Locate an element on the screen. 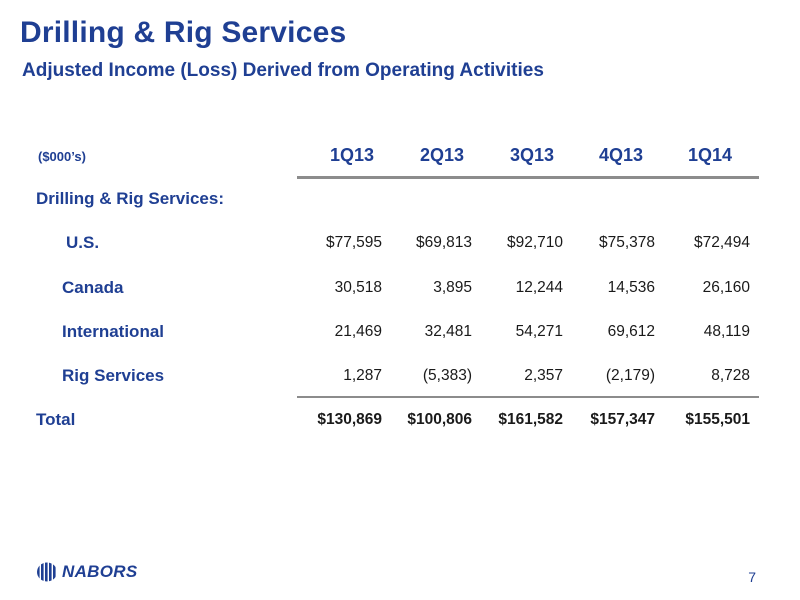 The height and width of the screenshot is (600, 800). cell-international-4q13: 69,612 is located at coordinates (631, 331).